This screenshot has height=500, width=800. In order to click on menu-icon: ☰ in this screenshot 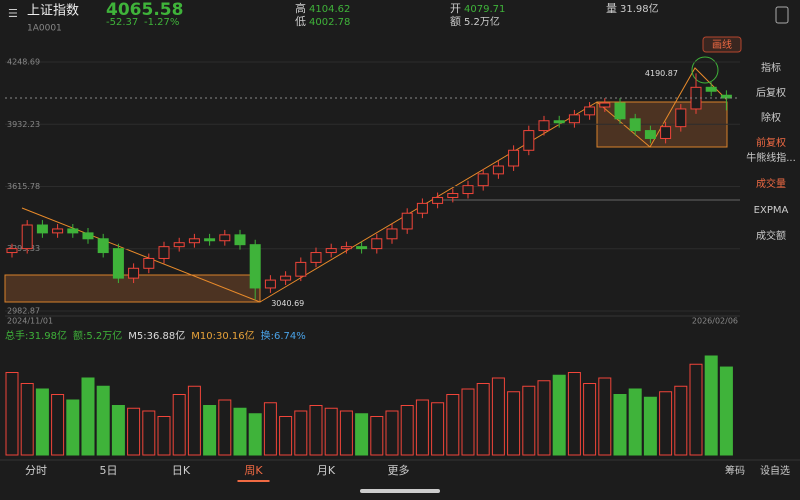, I will do `click(13, 13)`.